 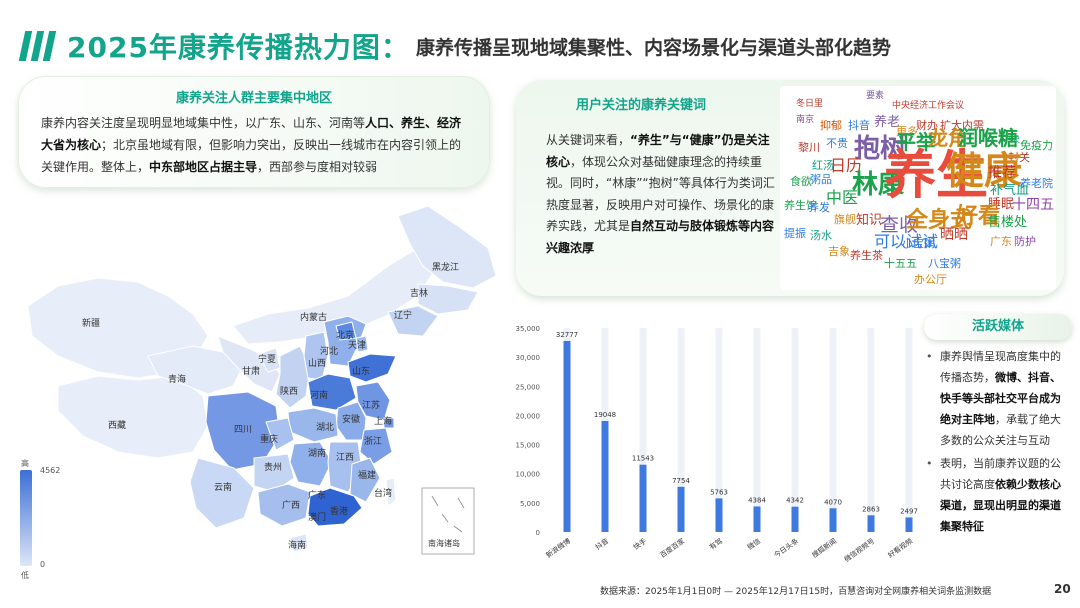 What do you see at coordinates (859, 125) in the screenshot?
I see `keyword-5: 抖音` at bounding box center [859, 125].